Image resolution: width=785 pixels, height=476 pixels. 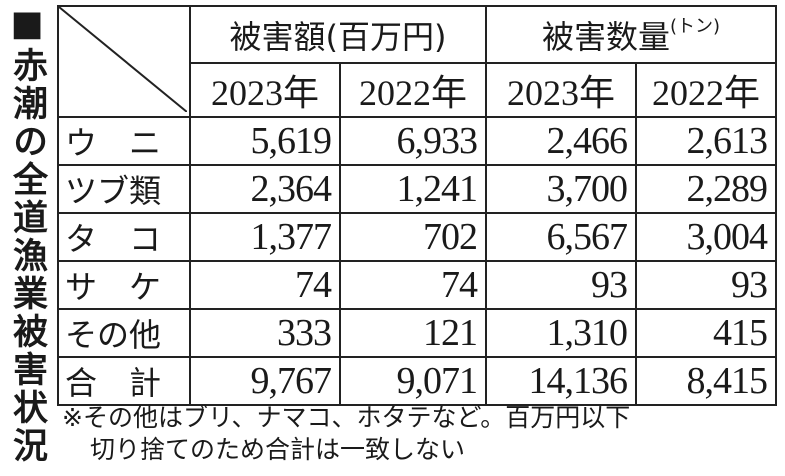 I want to click on value-cell: 6,567, so click(x=561, y=237).